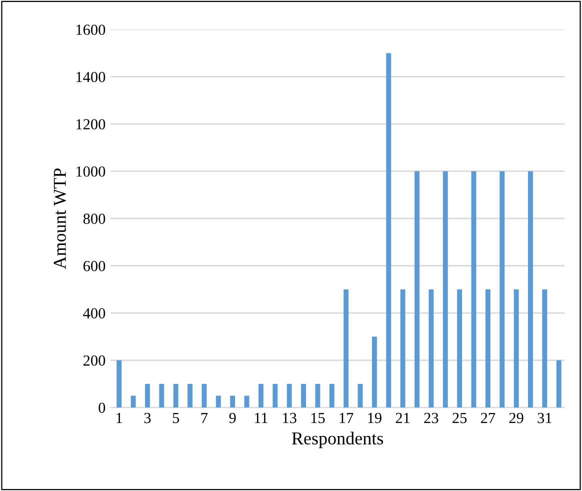 The image size is (582, 491). What do you see at coordinates (338, 440) in the screenshot?
I see `x-axis-title: Respondents` at bounding box center [338, 440].